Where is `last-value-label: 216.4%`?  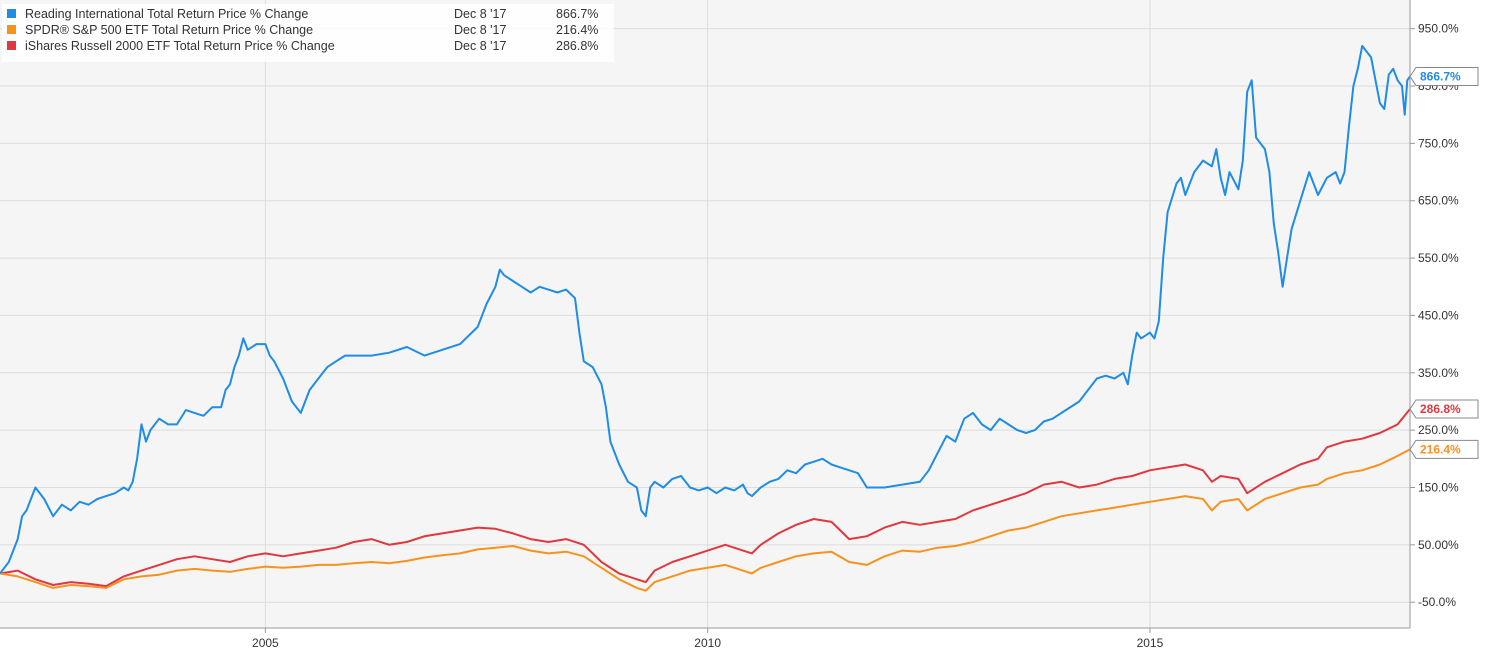 last-value-label: 216.4% is located at coordinates (1440, 449).